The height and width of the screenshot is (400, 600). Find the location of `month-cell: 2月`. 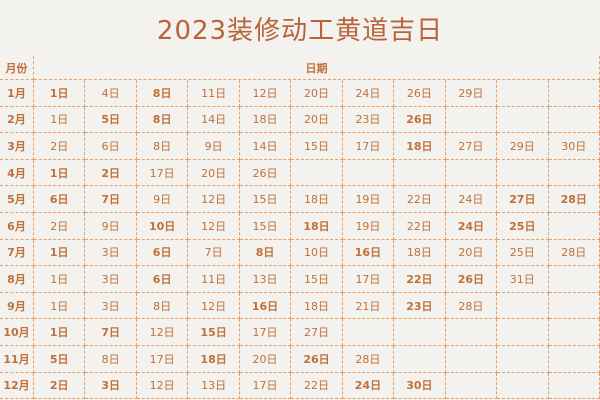

month-cell: 2月 is located at coordinates (17, 120).